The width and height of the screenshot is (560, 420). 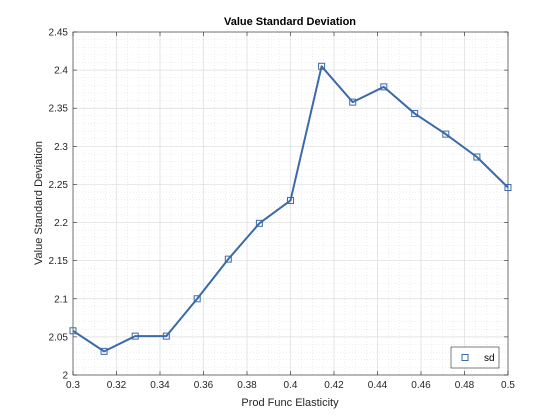 What do you see at coordinates (421, 385) in the screenshot?
I see `x-tick-label: 0.46` at bounding box center [421, 385].